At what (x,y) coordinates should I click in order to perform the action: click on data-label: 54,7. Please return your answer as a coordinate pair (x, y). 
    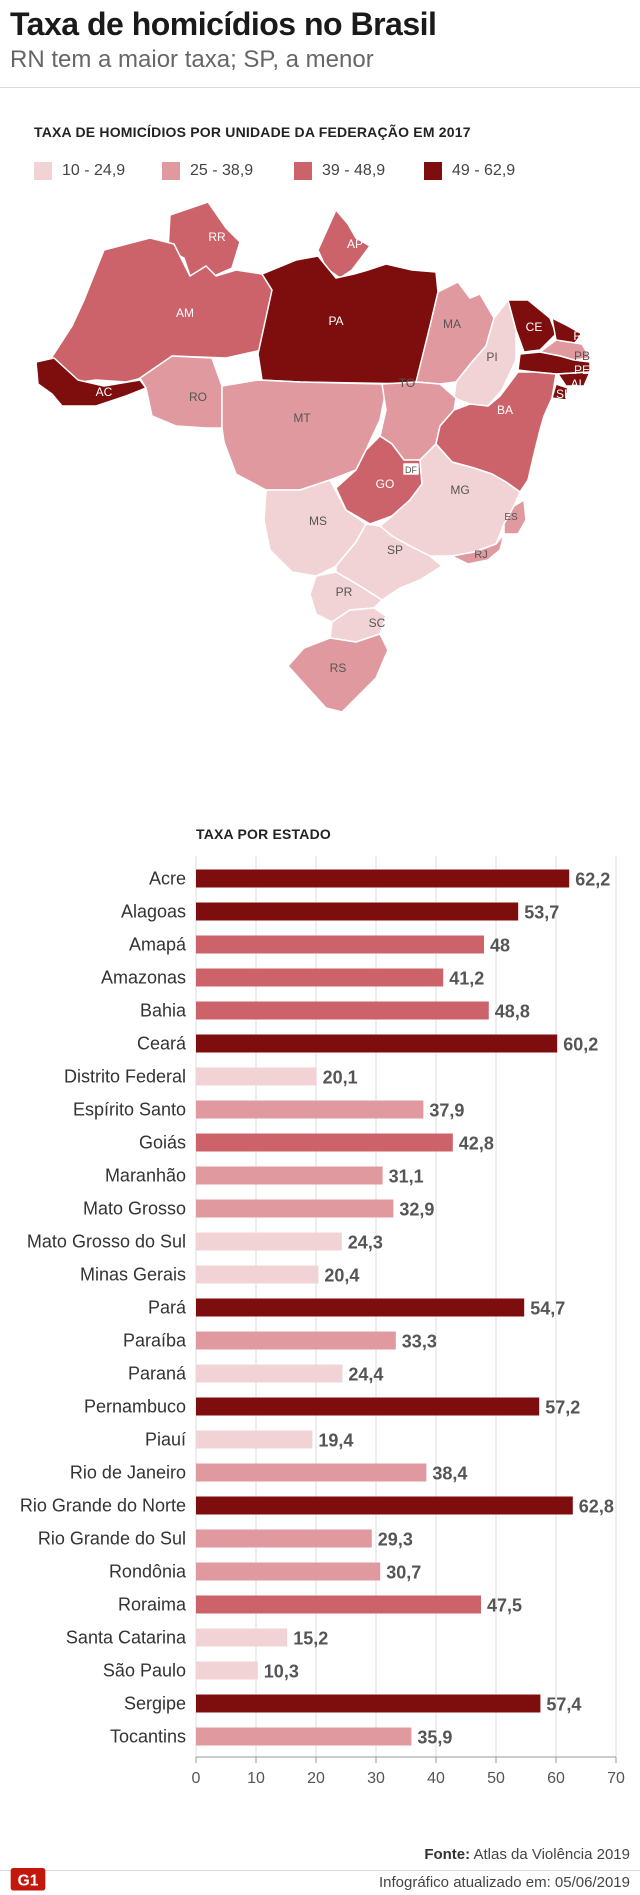
    Looking at the image, I should click on (547, 1309).